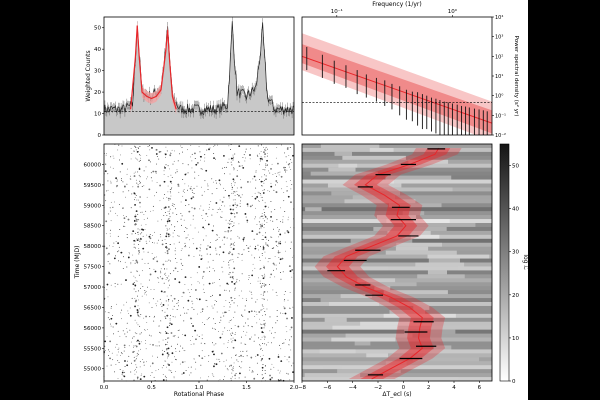  What do you see at coordinates (397, 89) in the screenshot?
I see `psd-model-line` at bounding box center [397, 89].